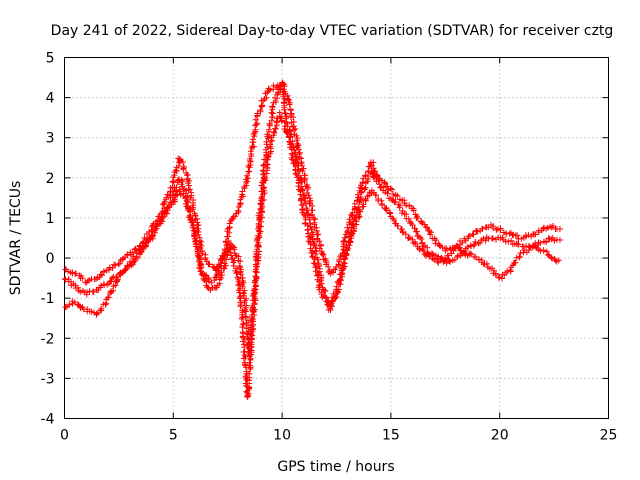 Image resolution: width=640 pixels, height=480 pixels. Describe the element at coordinates (500, 436) in the screenshot. I see `x-tick-label: 20` at that location.